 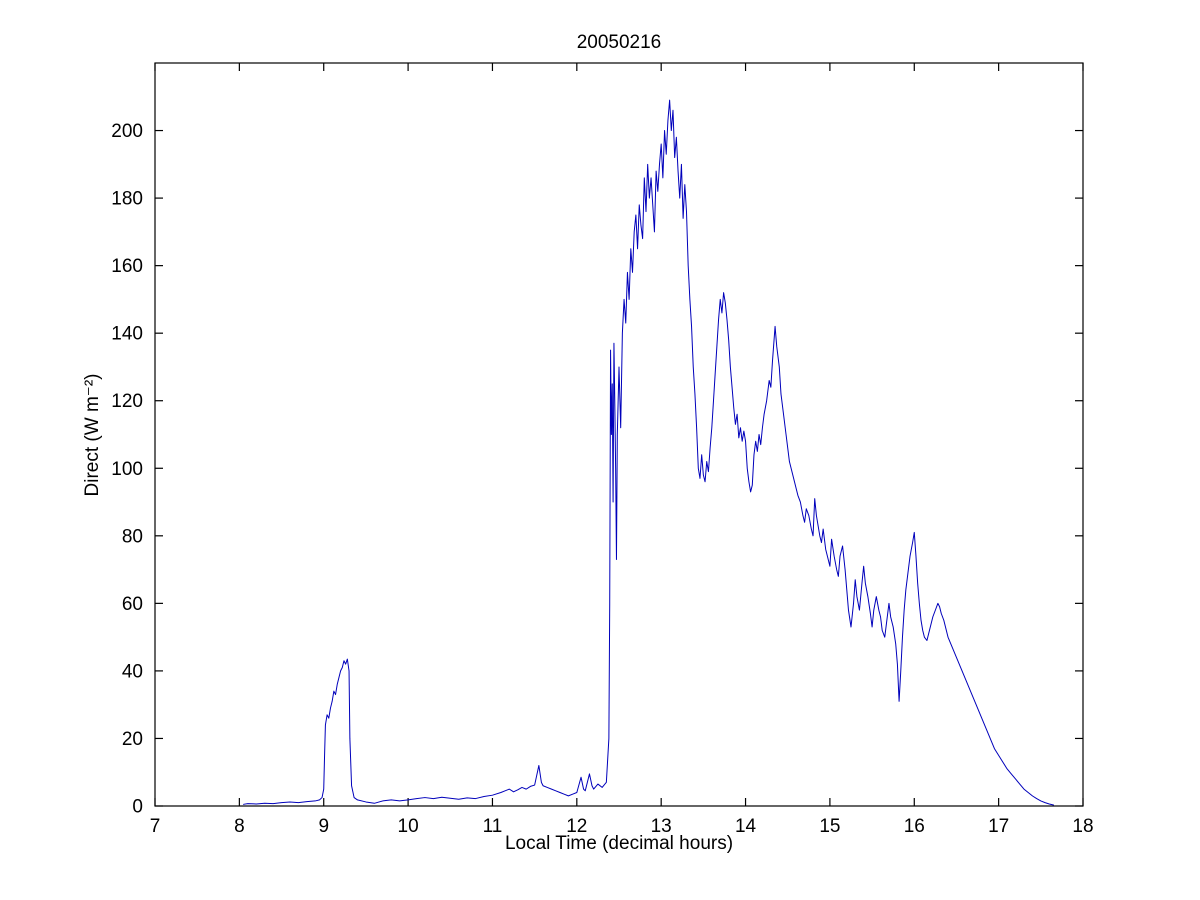 I want to click on y-tick-label: 20, so click(x=132, y=739).